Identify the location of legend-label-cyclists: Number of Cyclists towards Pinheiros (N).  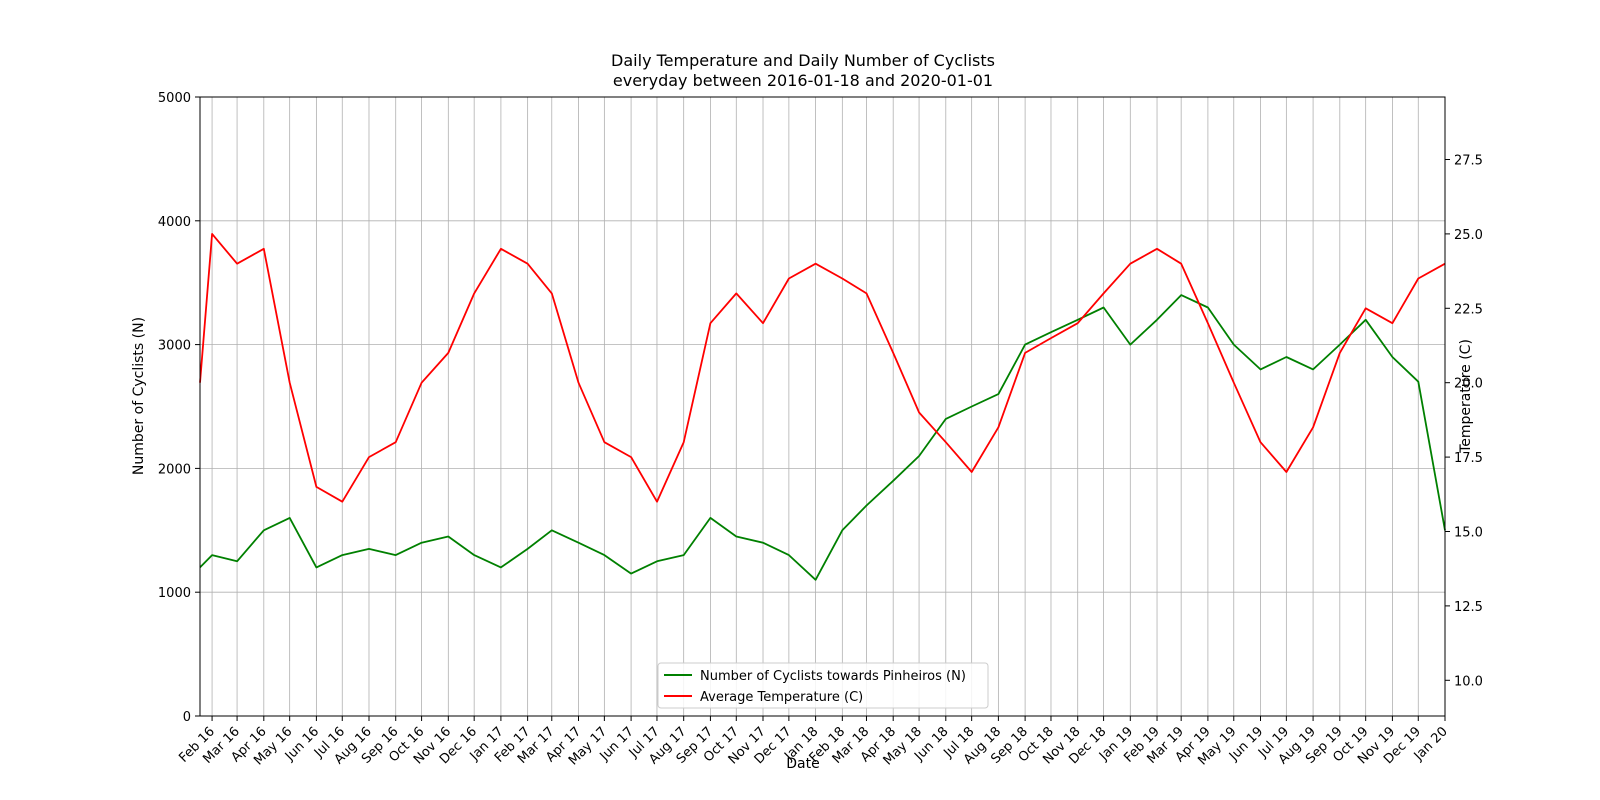
(833, 676).